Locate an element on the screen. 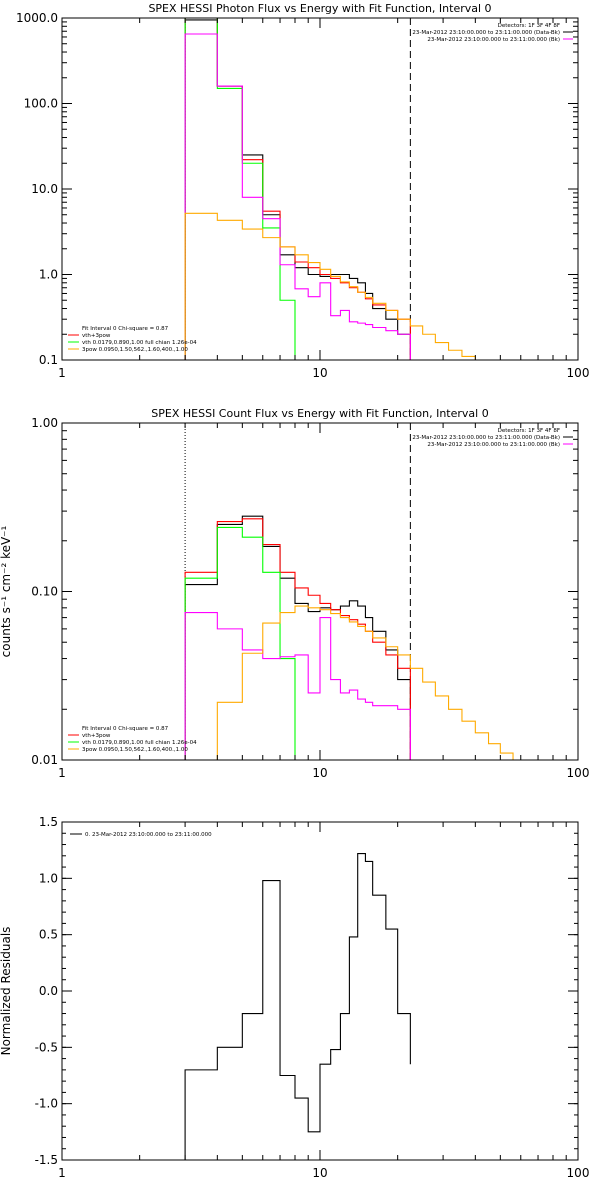 This screenshot has height=1200, width=600. y-tick-label: 10.0 is located at coordinates (44, 189).